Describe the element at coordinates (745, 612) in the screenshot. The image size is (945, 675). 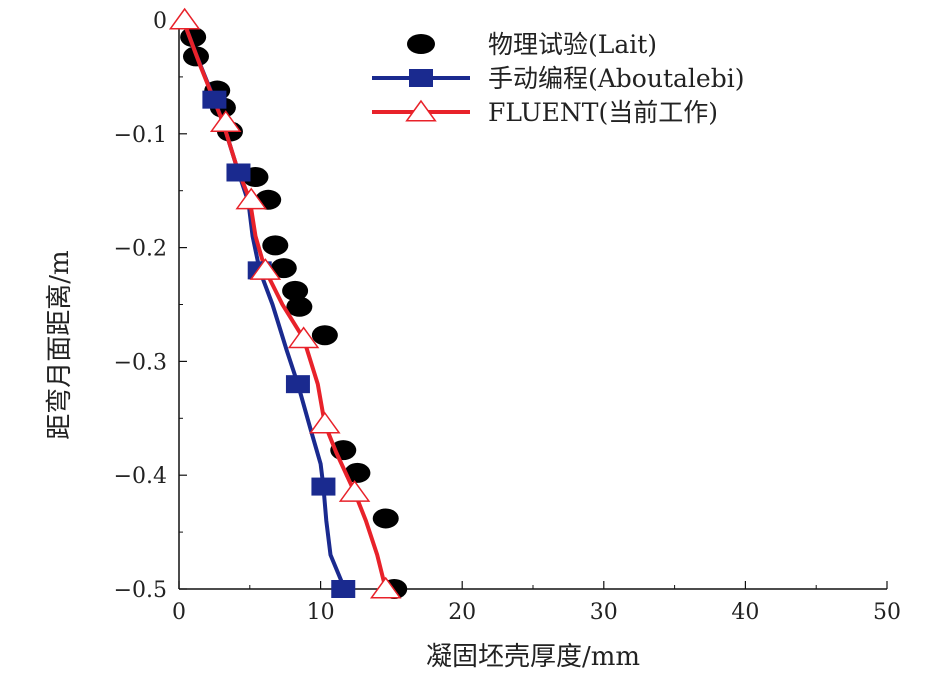
I see `x-tick-label: 40` at that location.